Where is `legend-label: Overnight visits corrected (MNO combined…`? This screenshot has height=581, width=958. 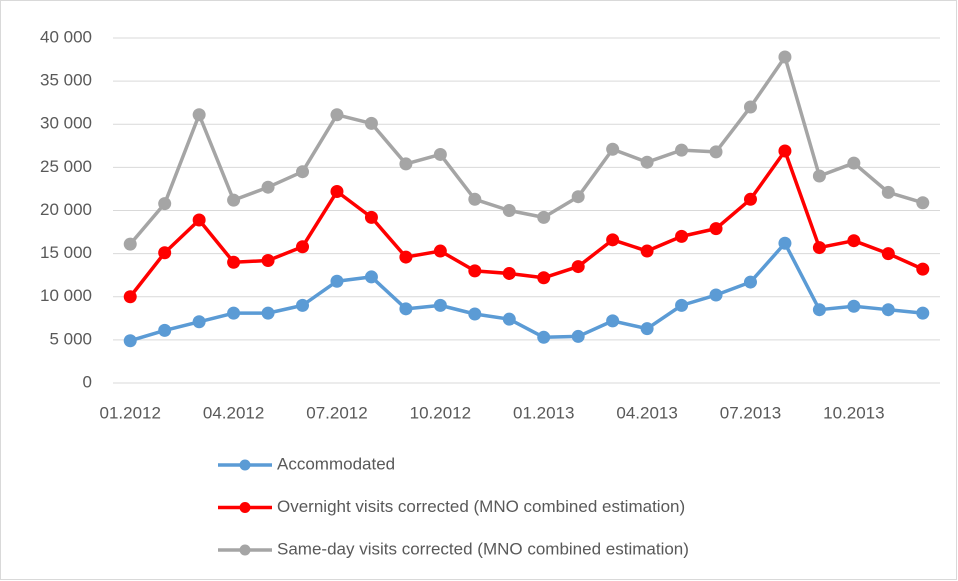 legend-label: Overnight visits corrected (MNO combined… is located at coordinates (481, 506).